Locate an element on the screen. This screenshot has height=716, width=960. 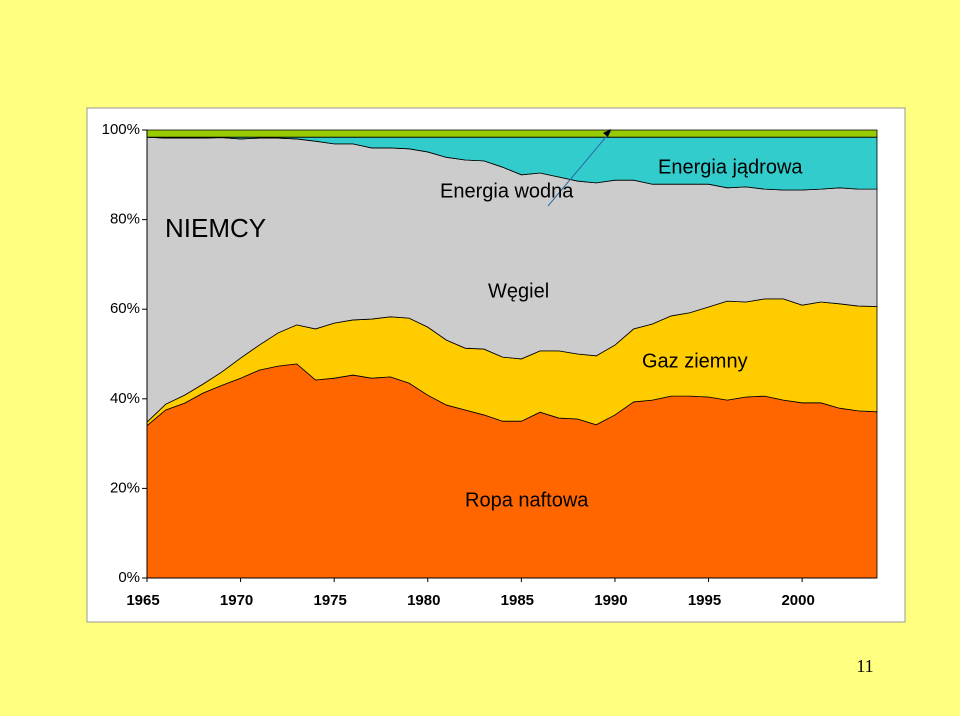
x-tick-label: 1985 is located at coordinates (517, 600).